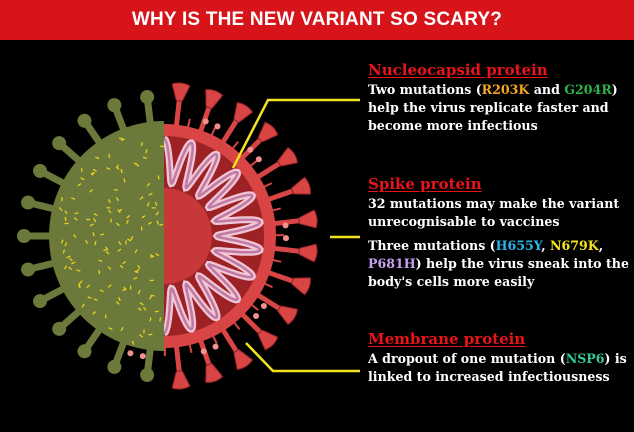 This screenshot has height=432, width=634. I want to click on page-title: WHY IS THE NEW VARIANT SO SCARY?, so click(317, 20).